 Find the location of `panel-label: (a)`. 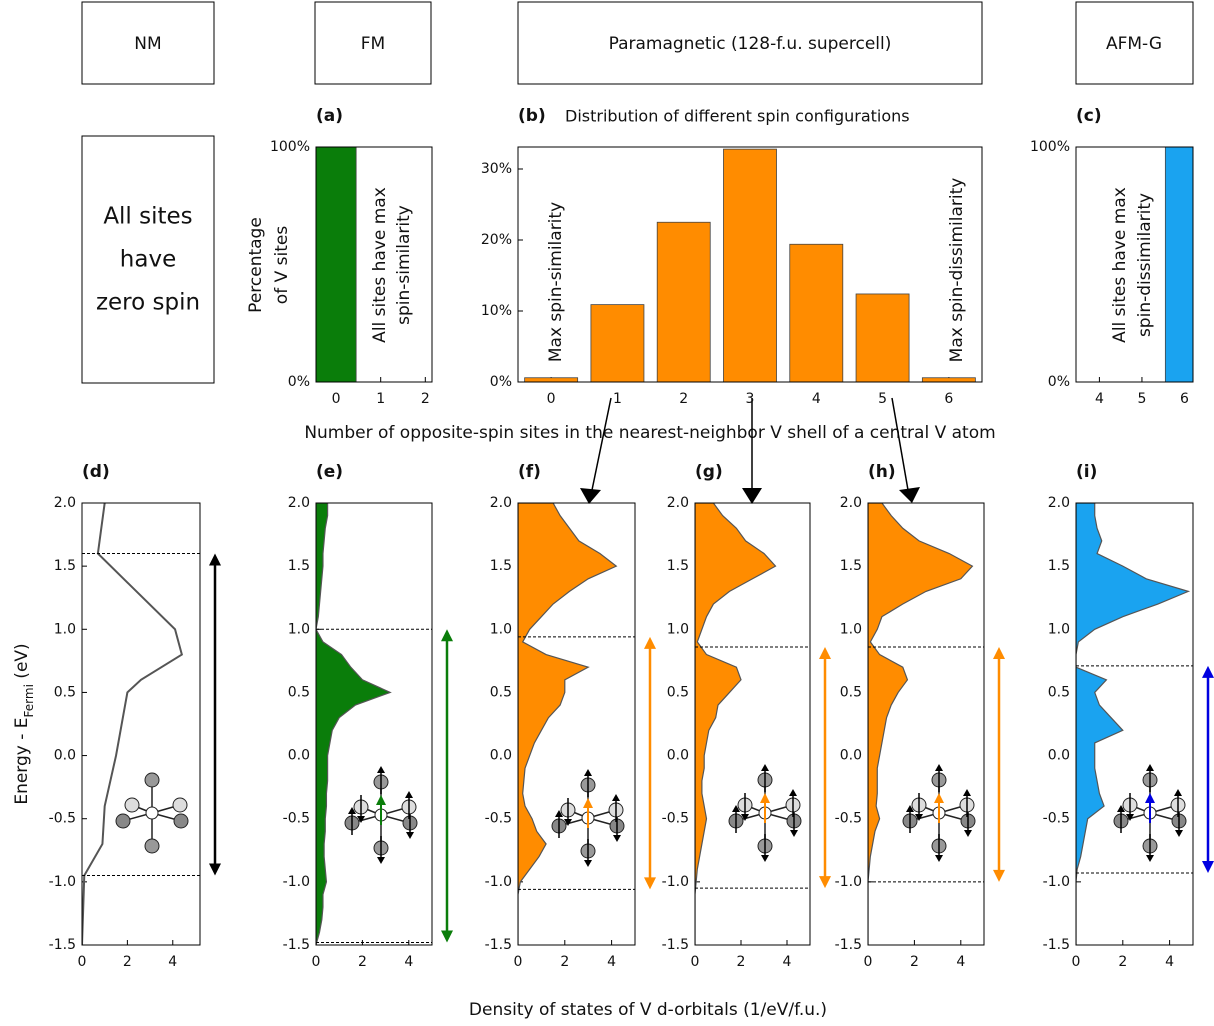

panel-label: (a) is located at coordinates (329, 116).